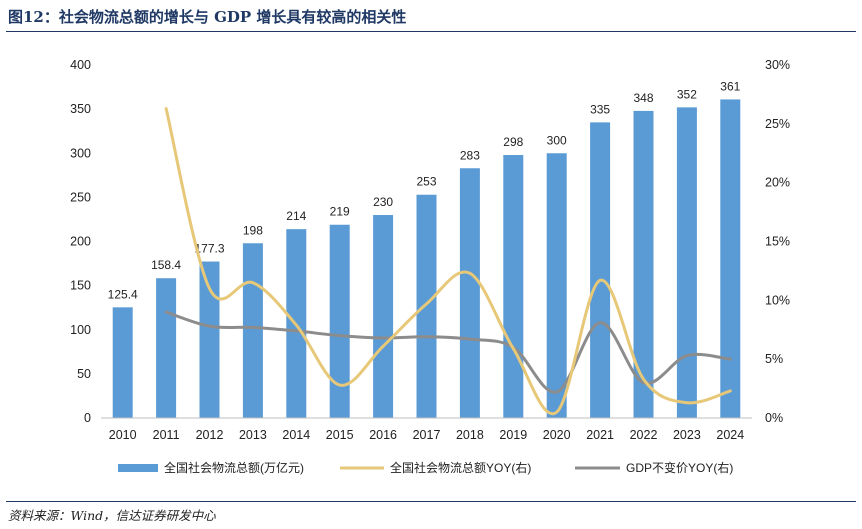 This screenshot has width=862, height=529. Describe the element at coordinates (600, 435) in the screenshot. I see `x-axis-tick-label: 2021` at that location.